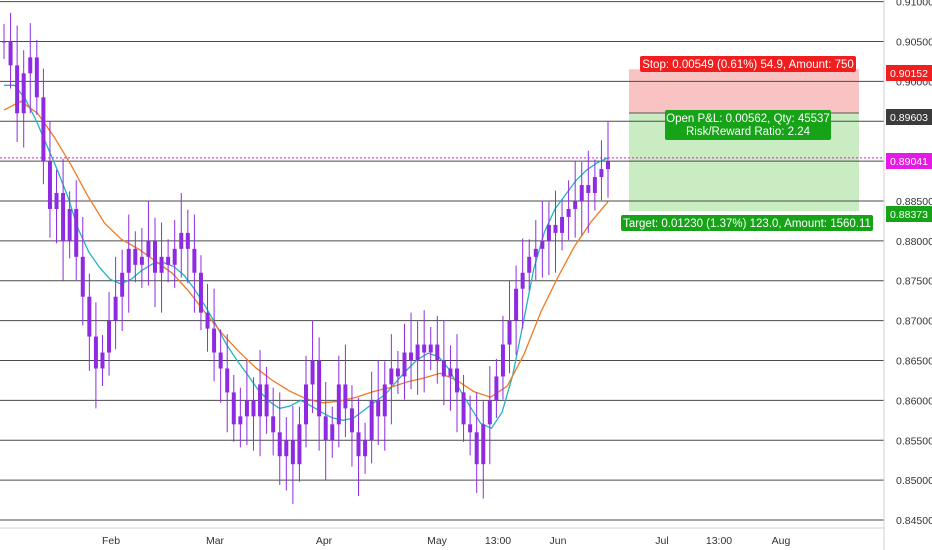 The height and width of the screenshot is (550, 932). What do you see at coordinates (215, 541) in the screenshot?
I see `time-tick-label: Mar` at bounding box center [215, 541].